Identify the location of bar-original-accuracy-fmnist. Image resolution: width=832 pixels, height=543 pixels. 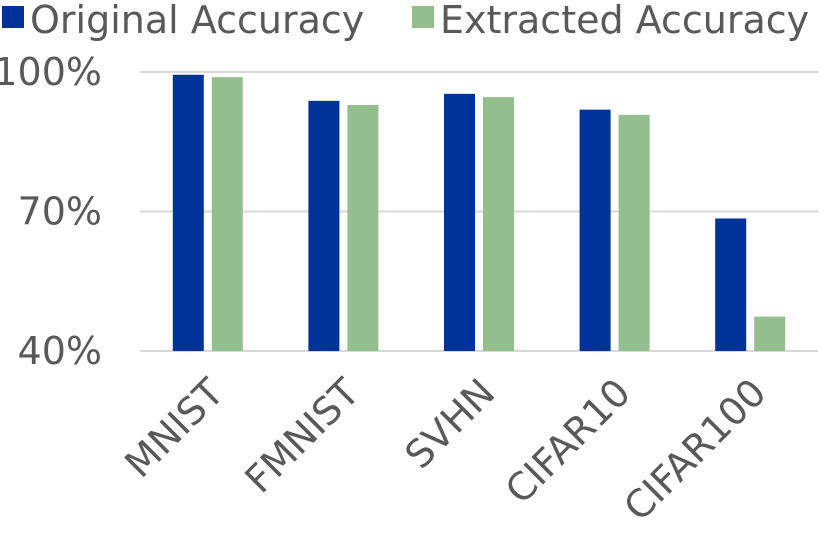
(324, 225).